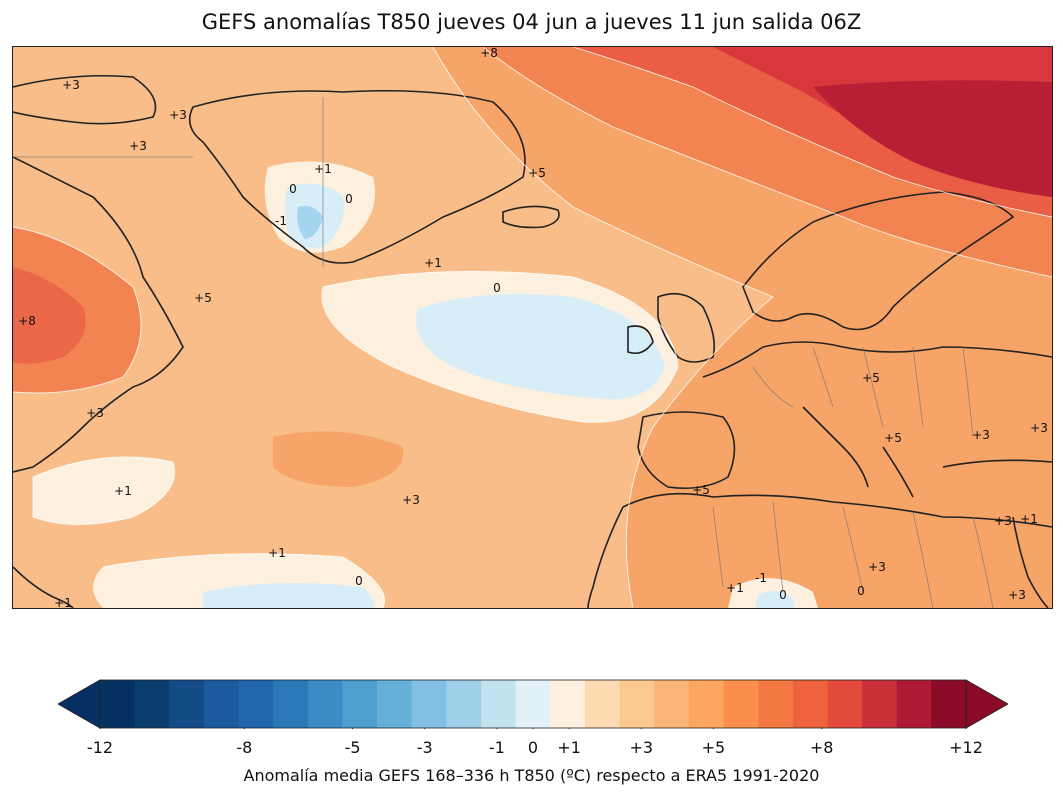 Image resolution: width=1063 pixels, height=800 pixels. I want to click on anomaly-sw-neutral, so click(104, 491).